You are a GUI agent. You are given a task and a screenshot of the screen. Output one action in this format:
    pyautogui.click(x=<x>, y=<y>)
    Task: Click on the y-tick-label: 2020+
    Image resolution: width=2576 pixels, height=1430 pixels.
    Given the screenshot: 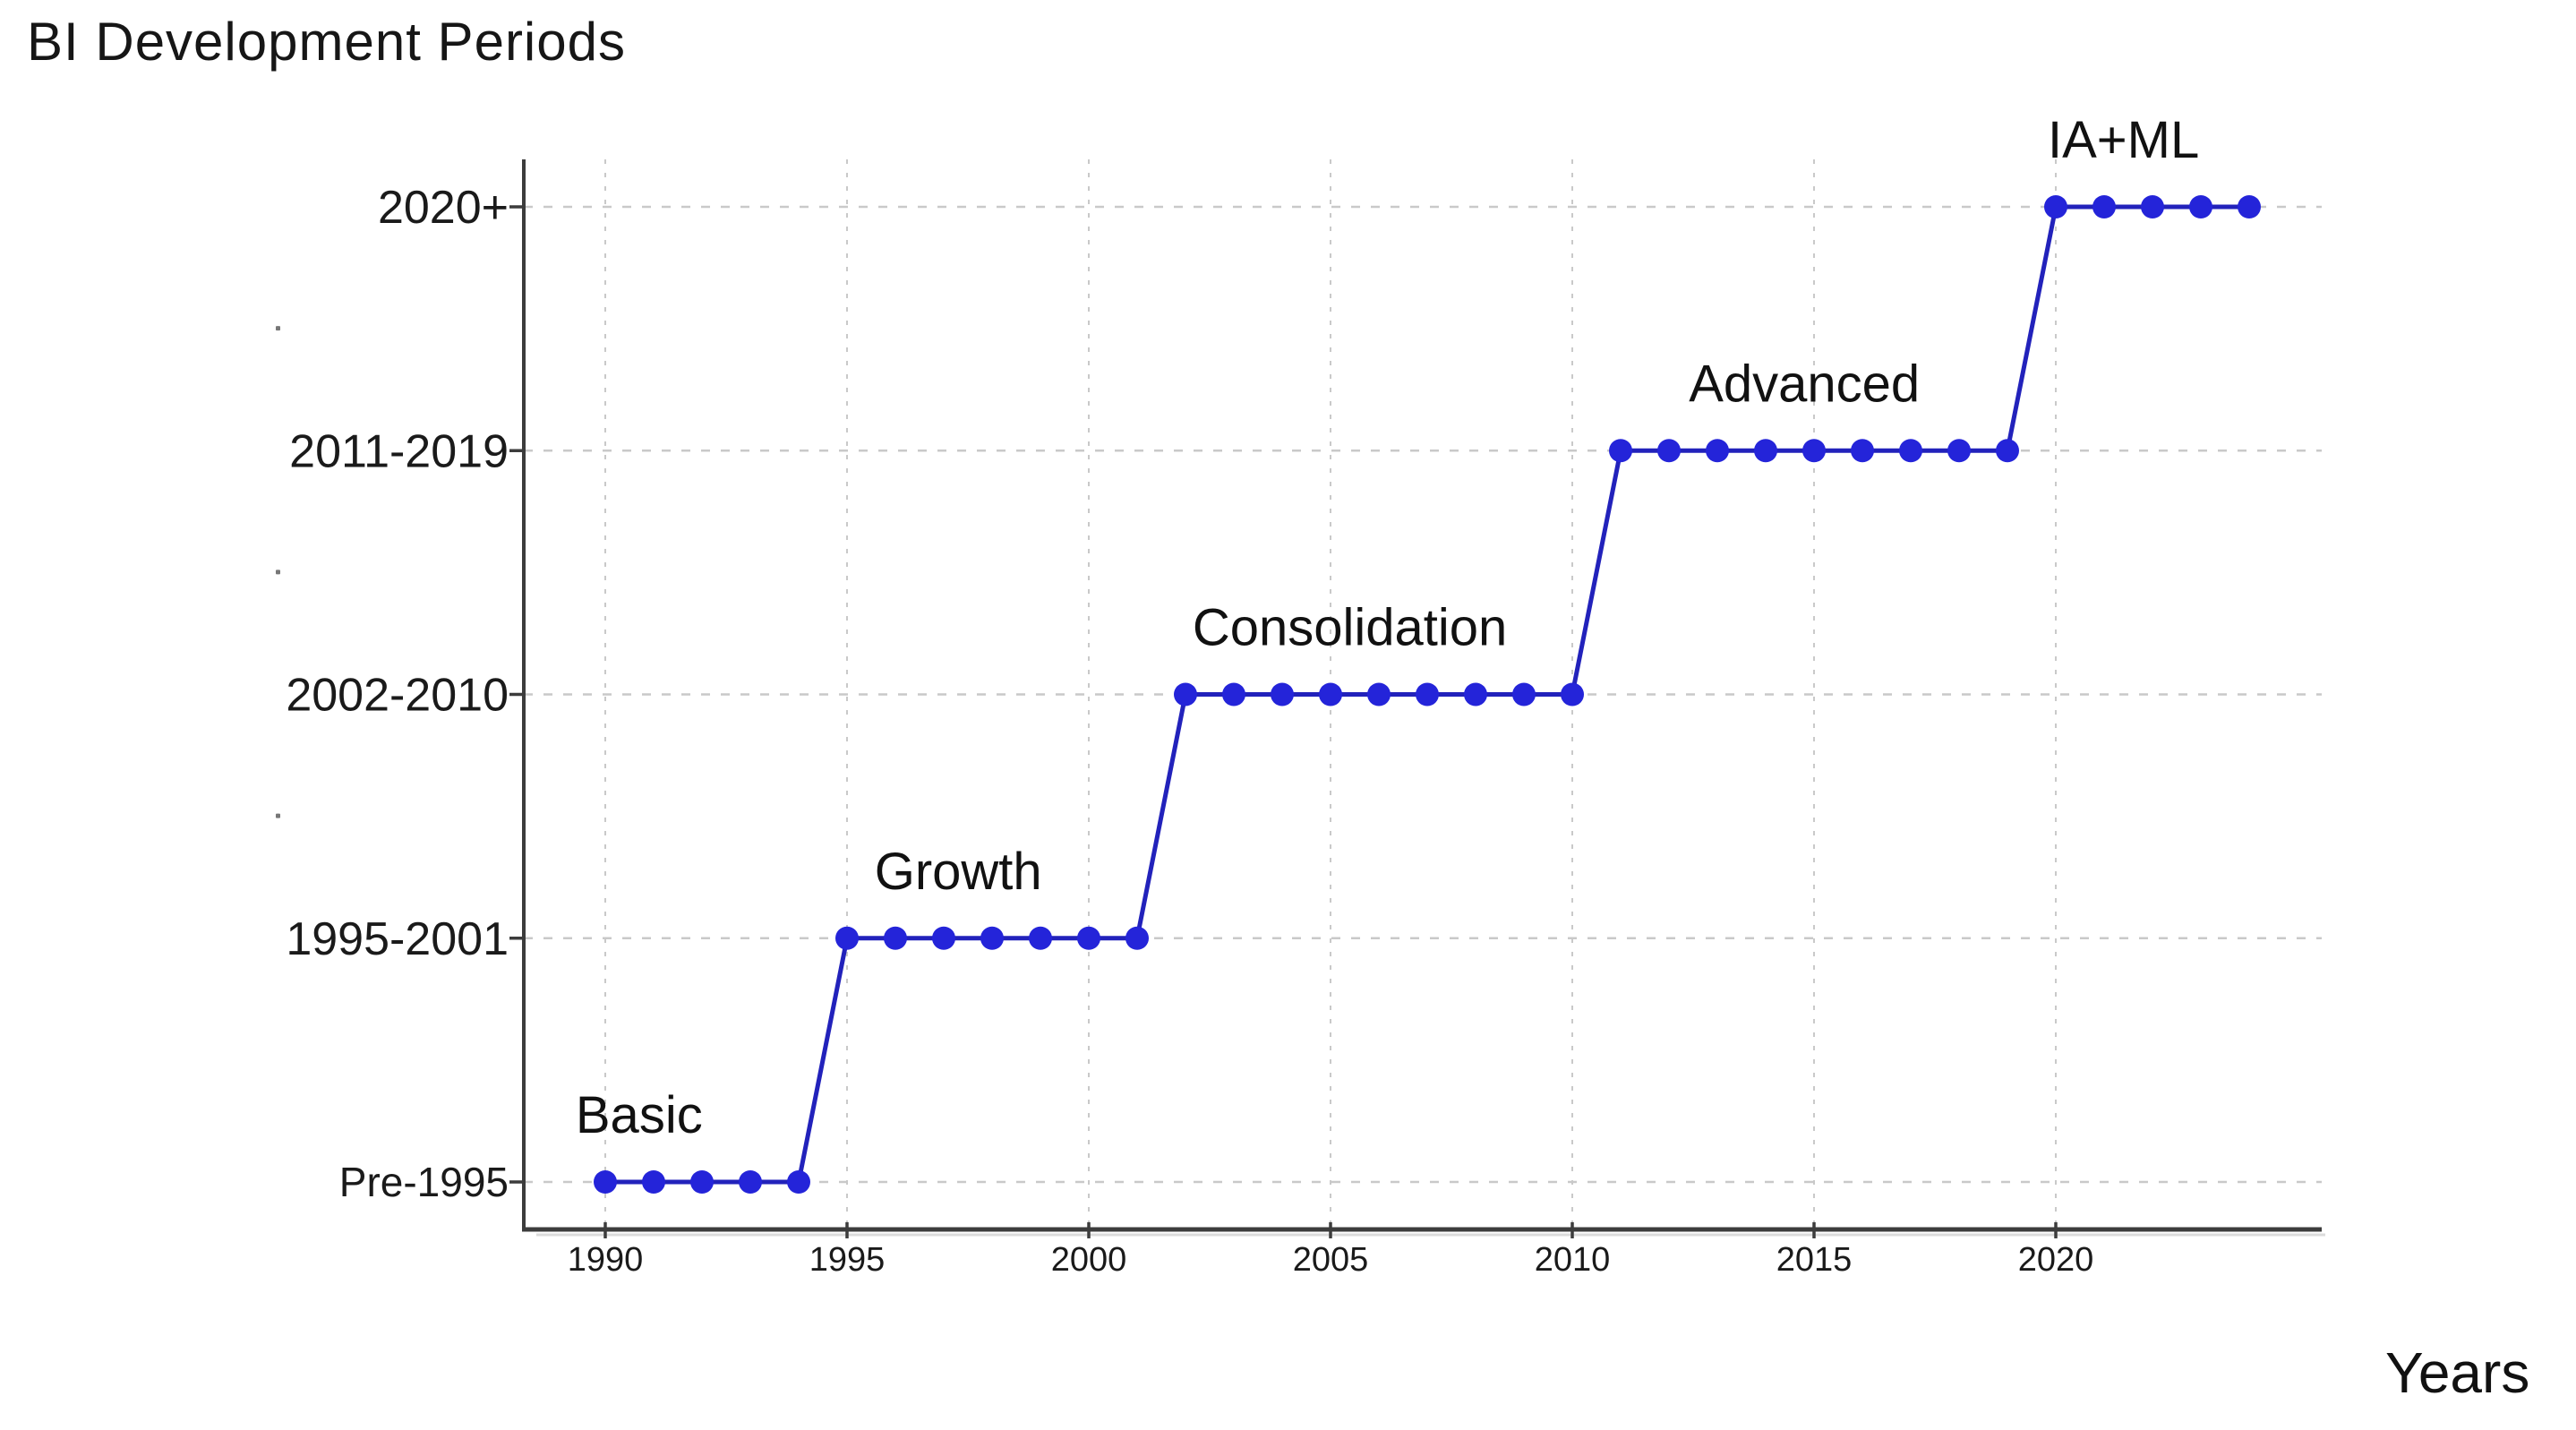 What is the action you would take?
    pyautogui.click(x=444, y=208)
    